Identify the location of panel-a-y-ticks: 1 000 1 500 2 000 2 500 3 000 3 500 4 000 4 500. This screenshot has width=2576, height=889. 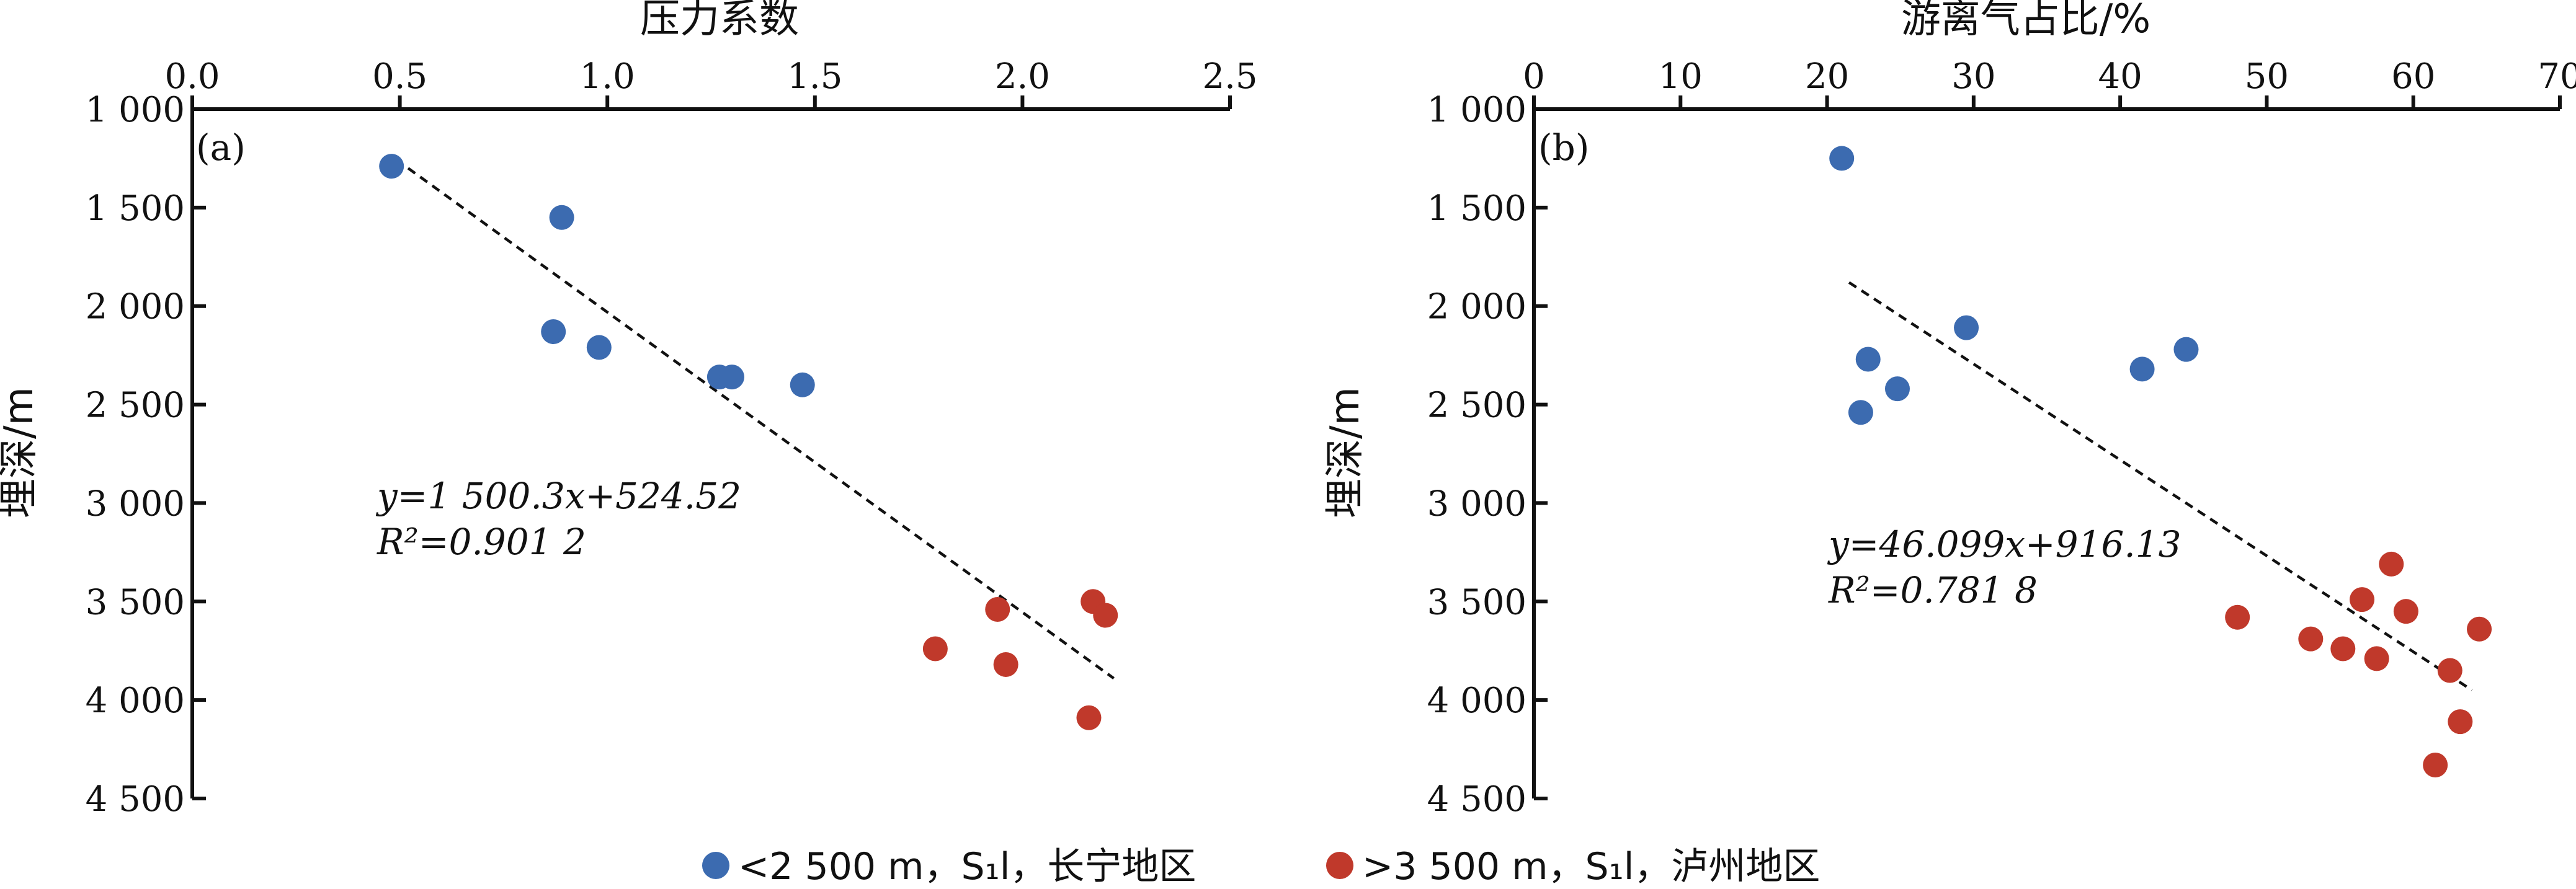
(146, 455).